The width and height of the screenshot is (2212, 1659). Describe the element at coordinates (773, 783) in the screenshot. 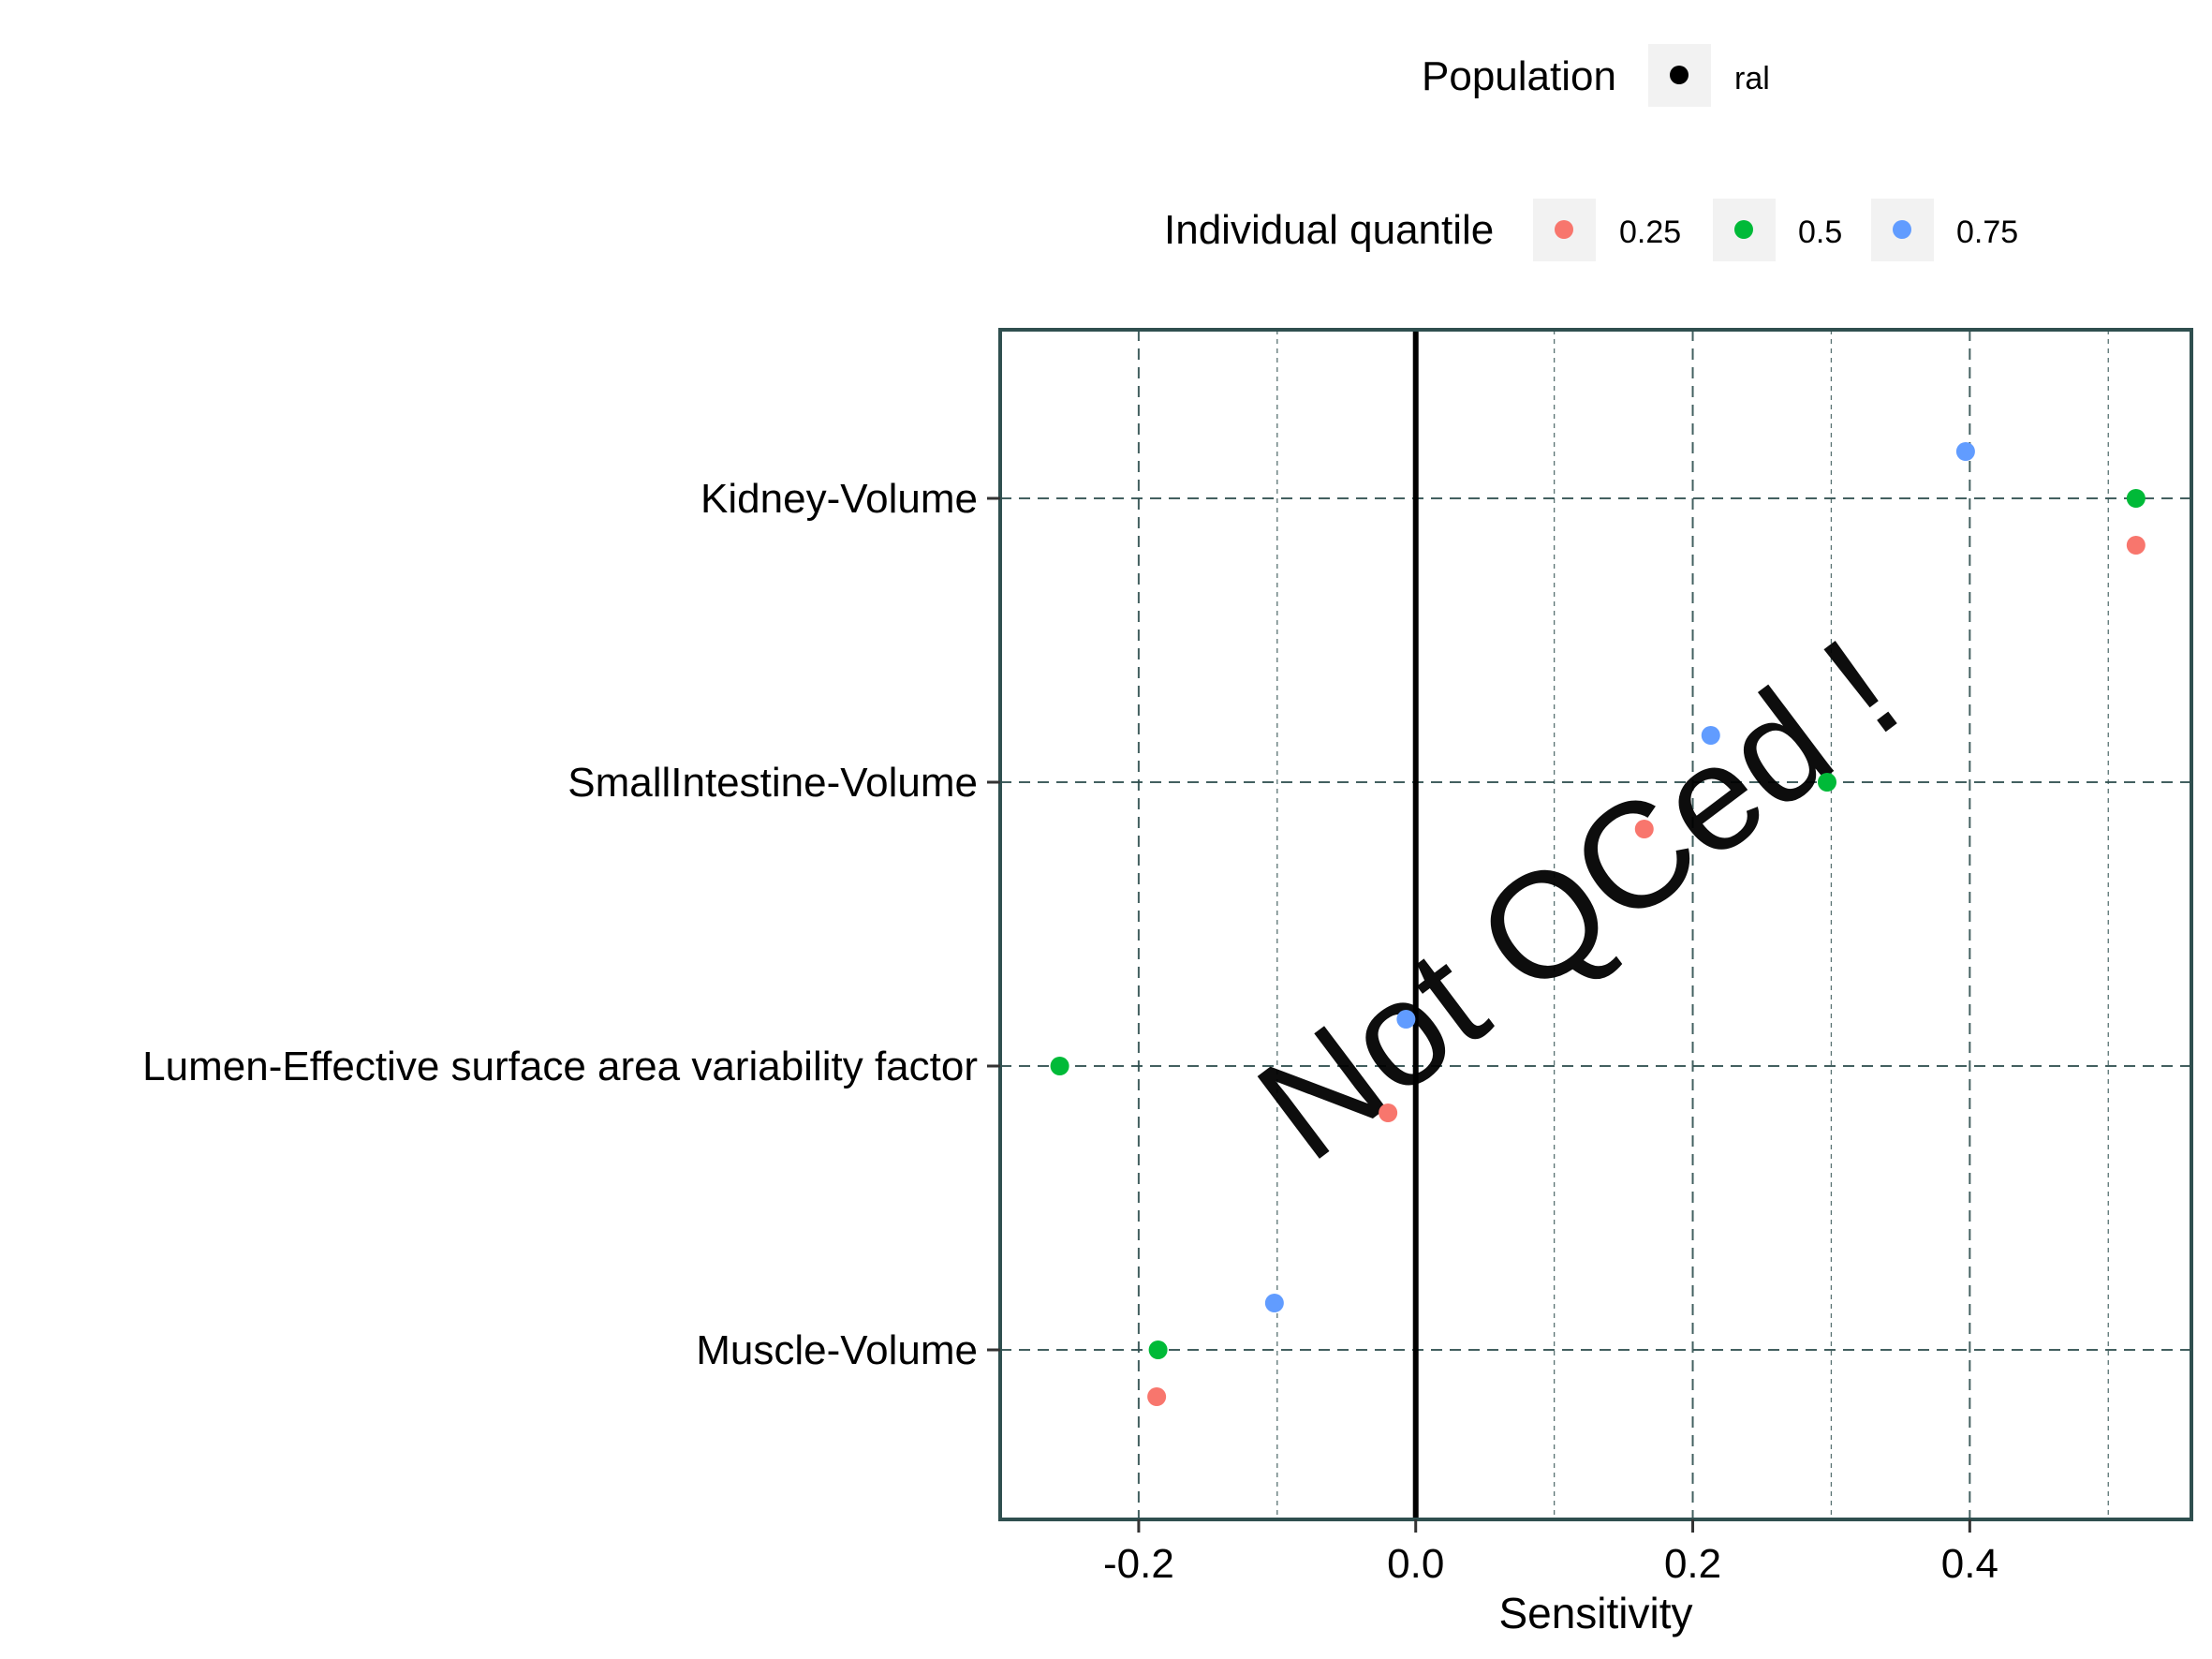

I see `y-tick-label: SmallIntestine-Volume` at that location.